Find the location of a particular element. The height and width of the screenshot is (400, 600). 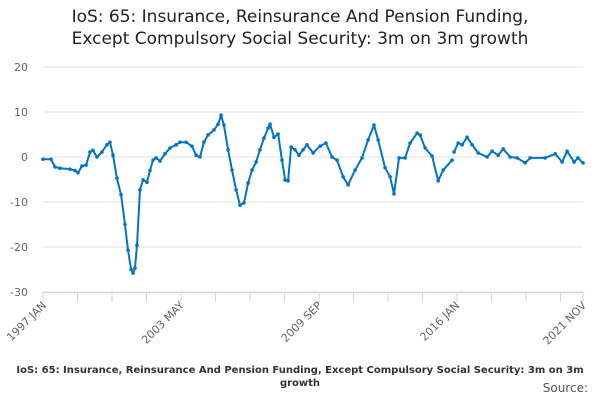

x-tick-label: 2021 NOV is located at coordinates (565, 323).